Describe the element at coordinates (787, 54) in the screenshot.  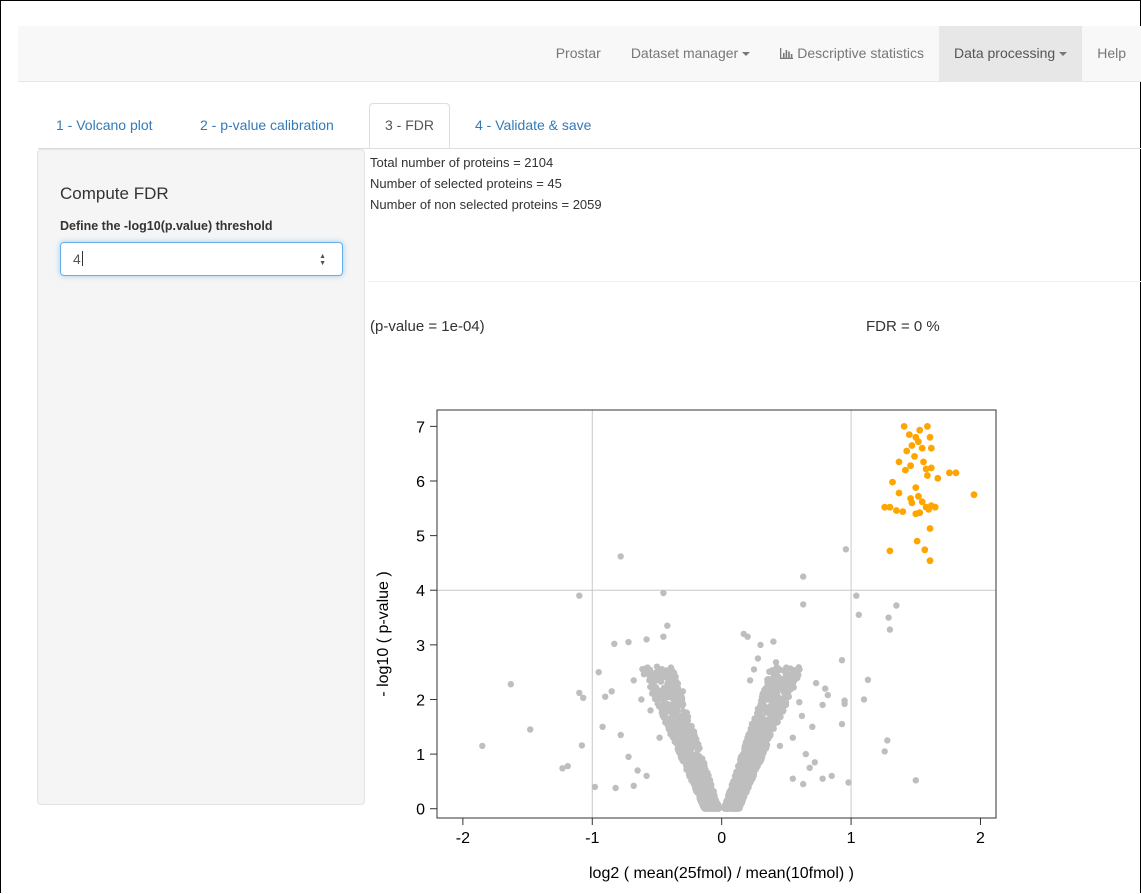
I see `bar-chart-icon` at that location.